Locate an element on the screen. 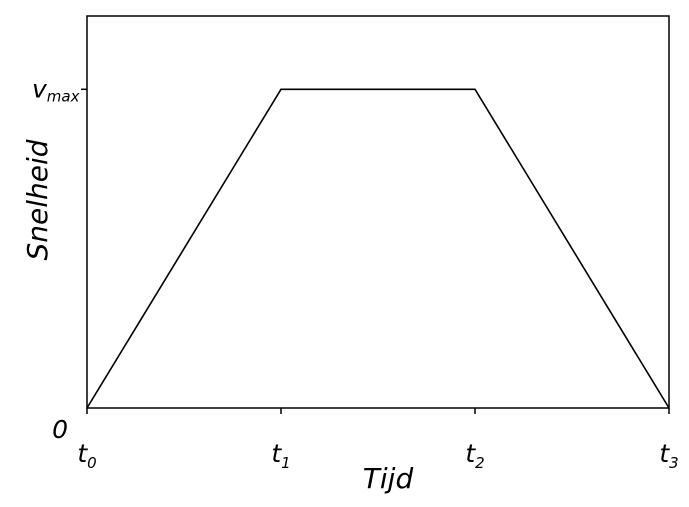 The image size is (689, 507). y-tick-label: 0 is located at coordinates (60, 429).